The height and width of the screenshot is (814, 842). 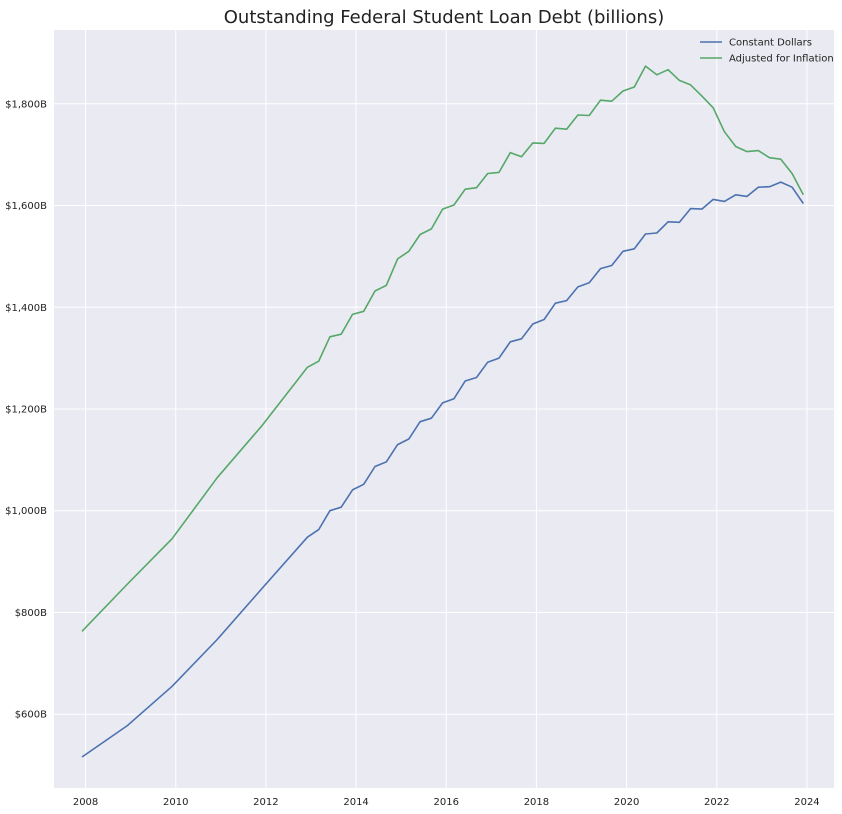 I want to click on x-tick-label: 2024, so click(x=806, y=802).